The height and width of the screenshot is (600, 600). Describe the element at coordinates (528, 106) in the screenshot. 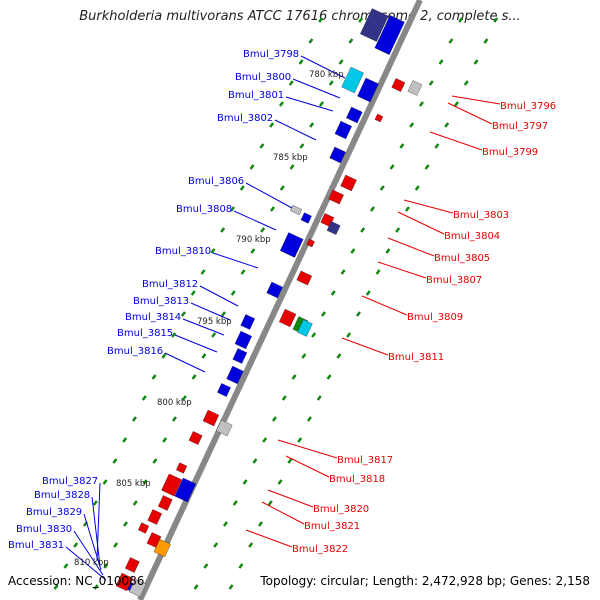

I see `gene-label-right: Bmul_3796` at that location.